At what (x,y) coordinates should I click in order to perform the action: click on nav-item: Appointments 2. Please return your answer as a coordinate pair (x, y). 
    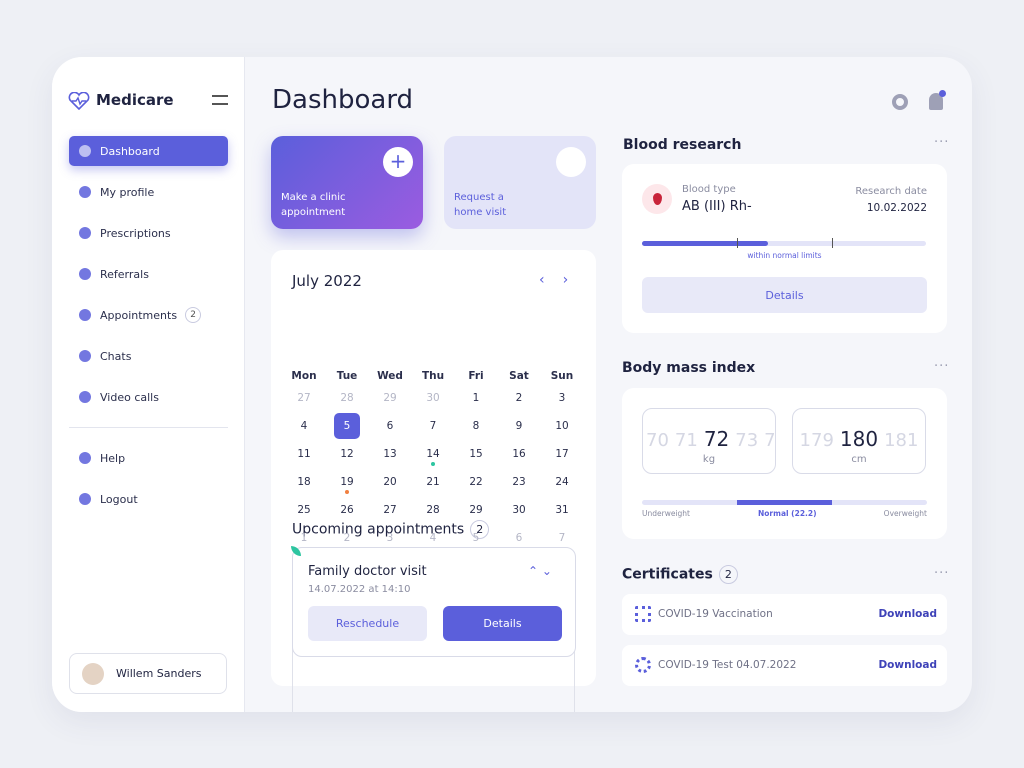
    Looking at the image, I should click on (148, 315).